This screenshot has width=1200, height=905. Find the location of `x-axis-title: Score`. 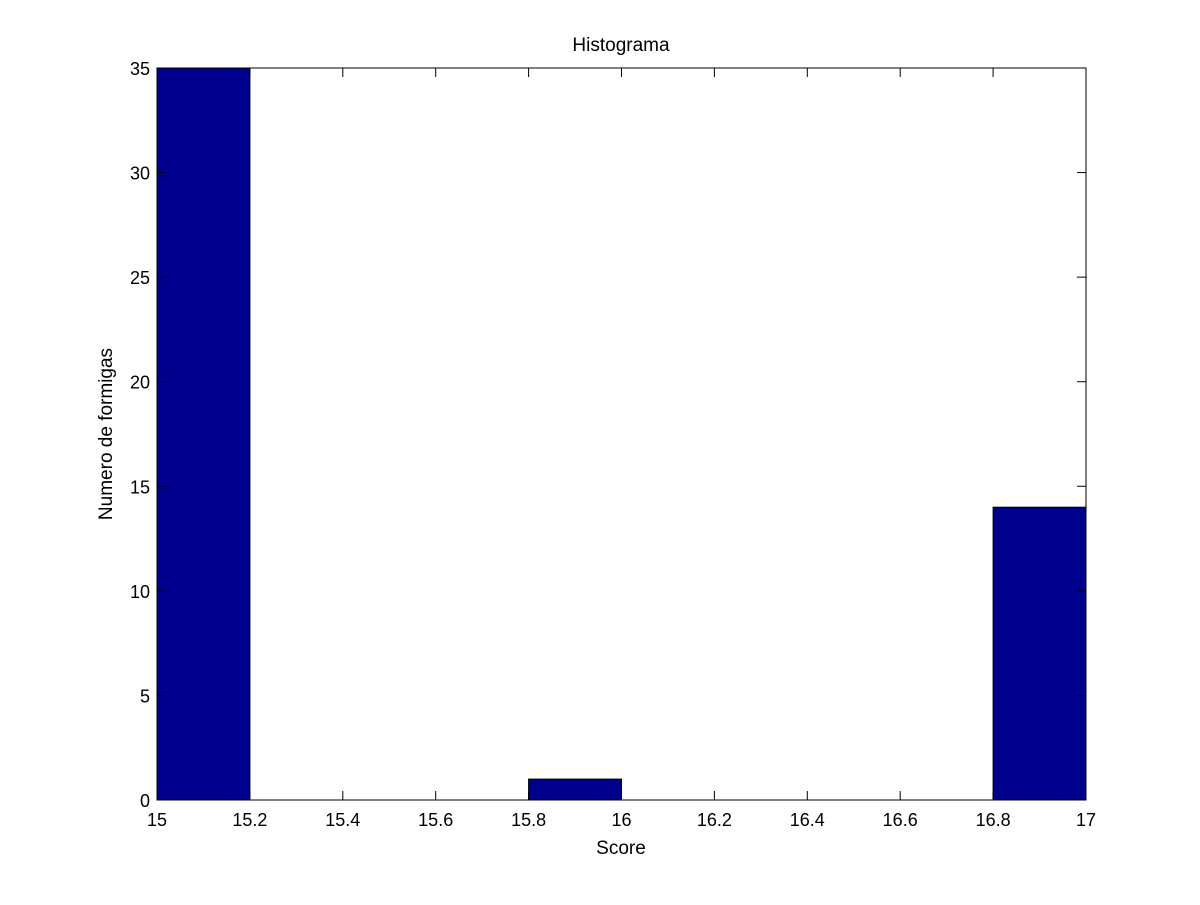

x-axis-title: Score is located at coordinates (621, 848).